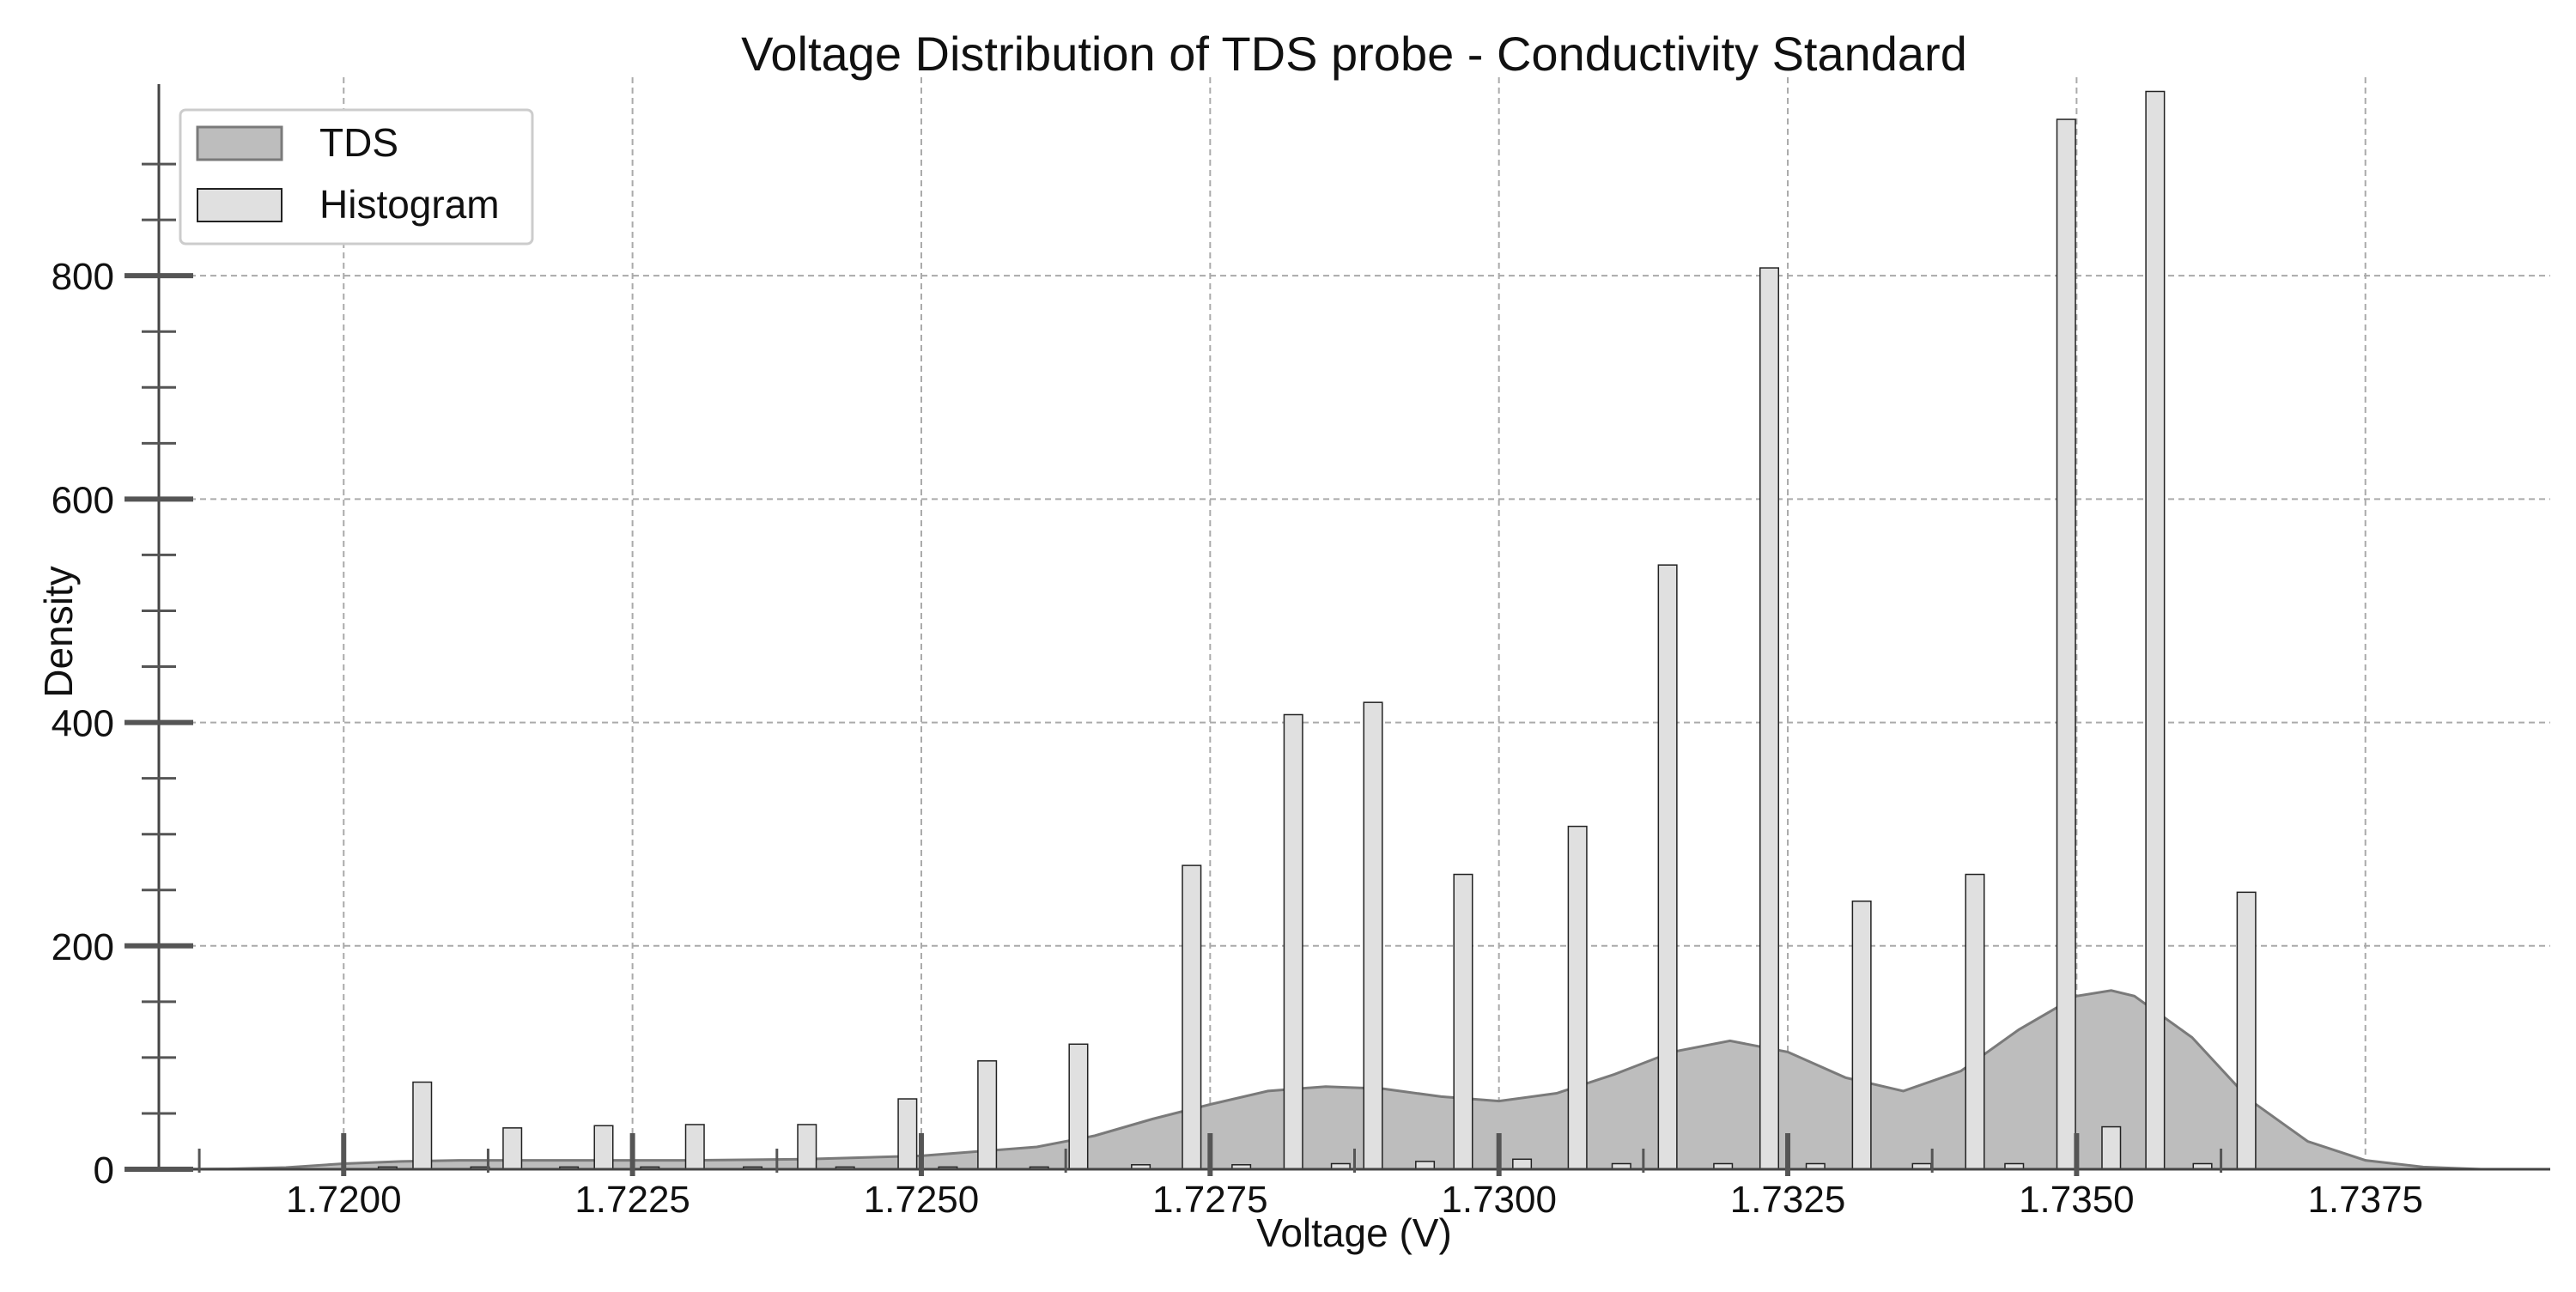 This screenshot has width=2576, height=1292. What do you see at coordinates (344, 1200) in the screenshot?
I see `x-tick-label: 1.7200` at bounding box center [344, 1200].